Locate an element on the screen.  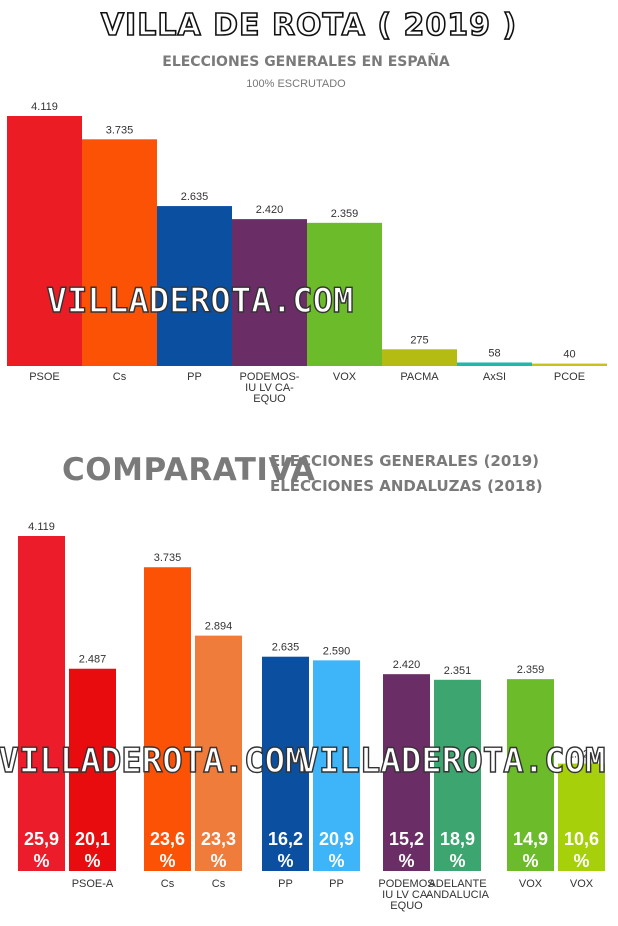
watermark-text-right: VILLADEROTA.COM is located at coordinates (451, 761).